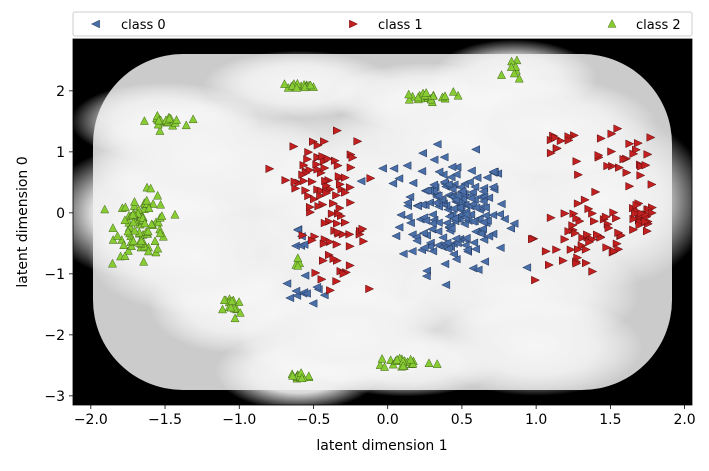 The width and height of the screenshot is (709, 471). I want to click on x-tick-label: −0.5, so click(313, 420).